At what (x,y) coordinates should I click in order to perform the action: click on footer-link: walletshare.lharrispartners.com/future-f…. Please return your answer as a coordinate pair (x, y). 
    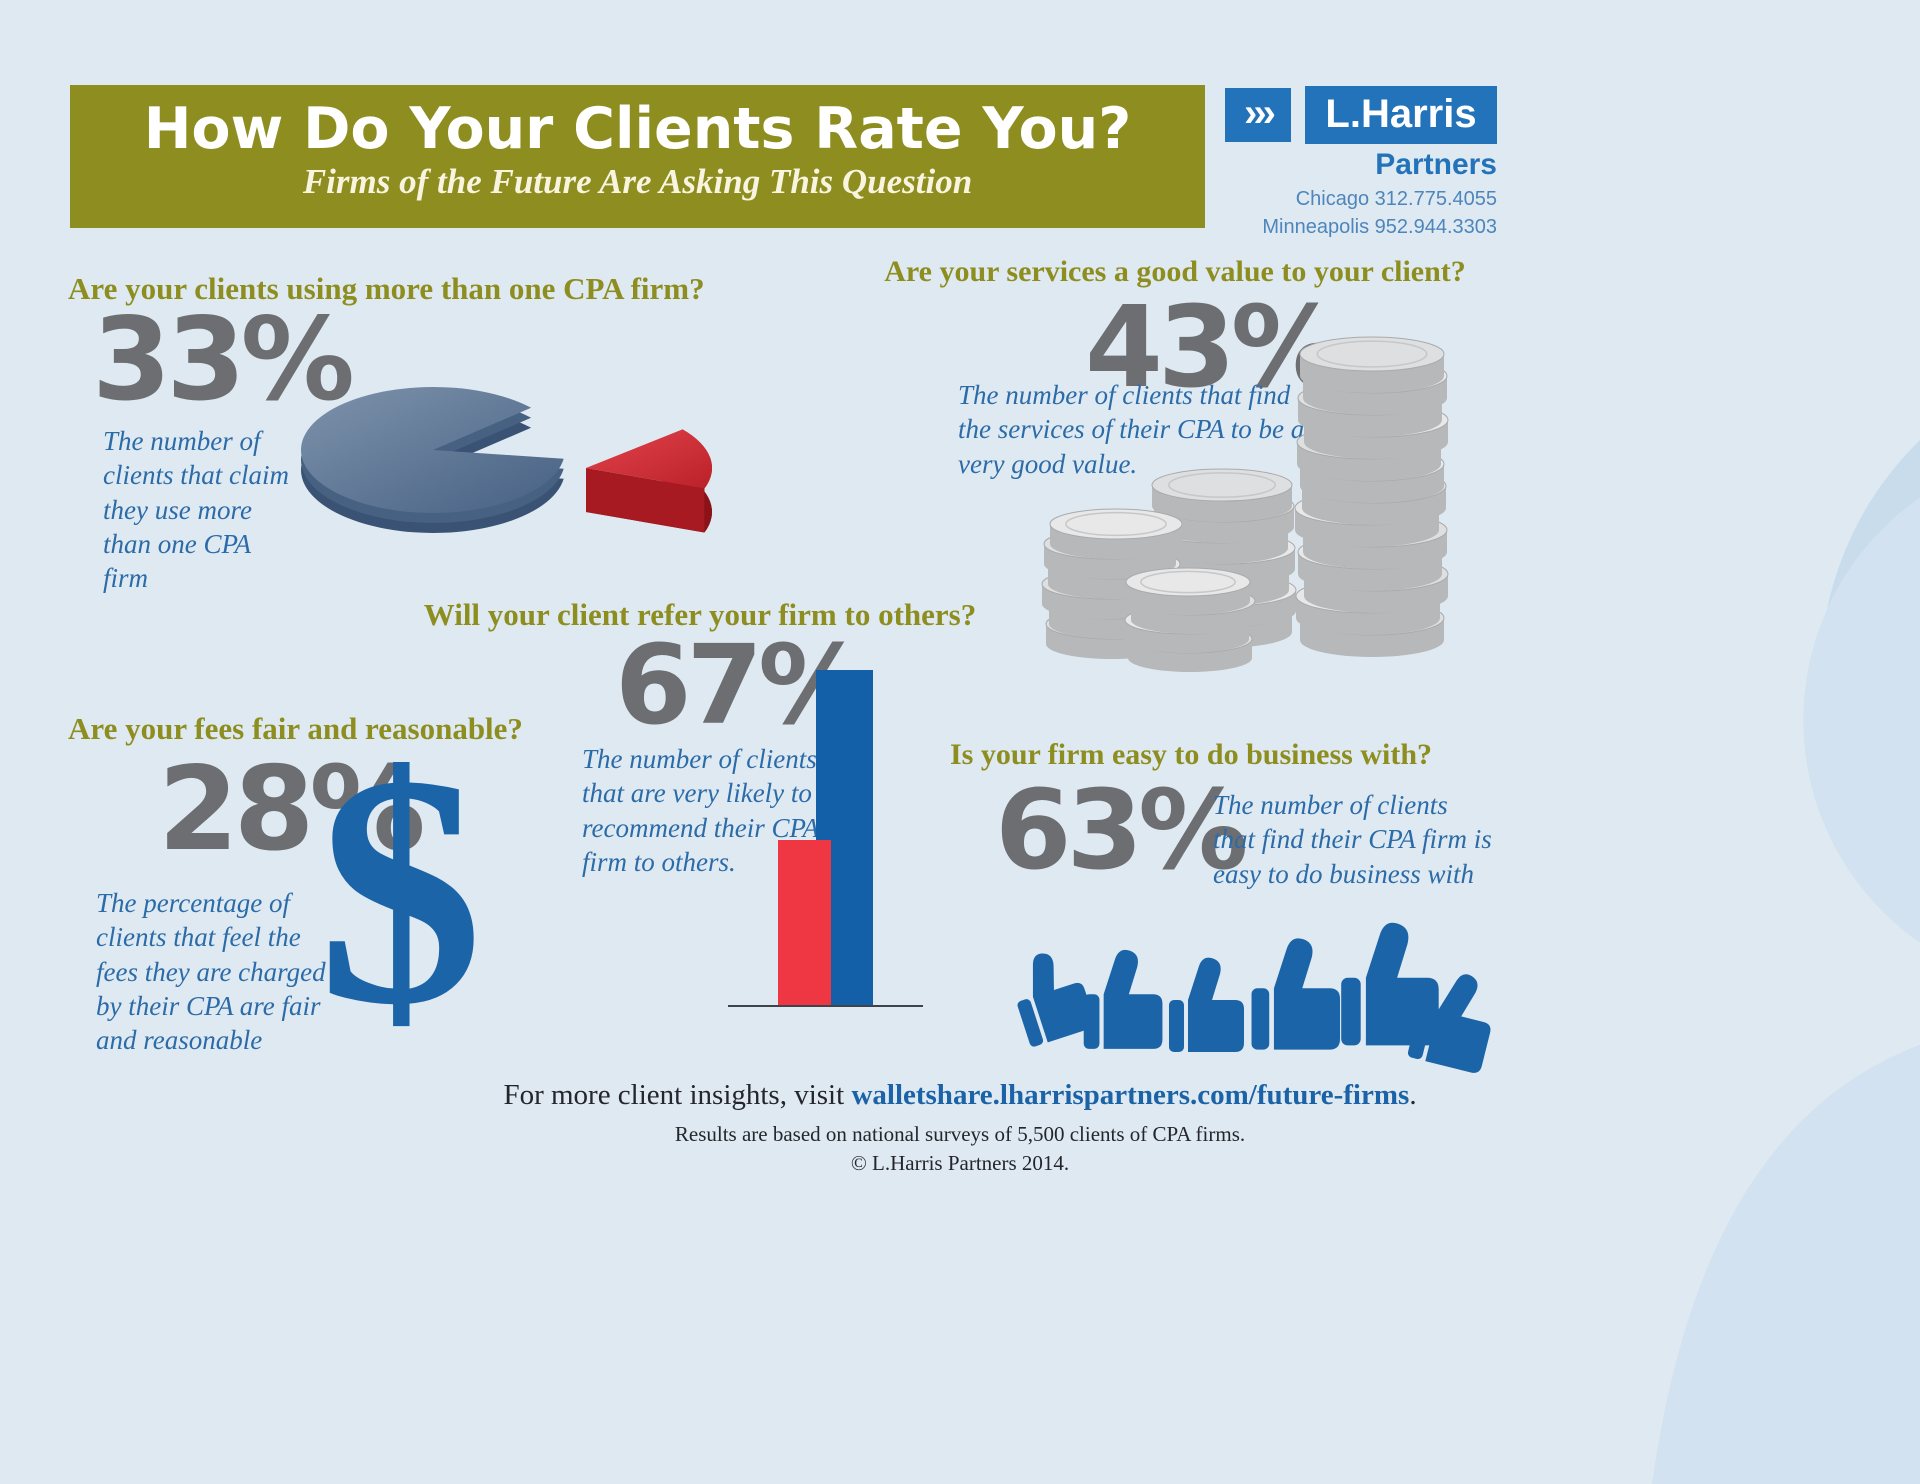
    Looking at the image, I should click on (1130, 1095).